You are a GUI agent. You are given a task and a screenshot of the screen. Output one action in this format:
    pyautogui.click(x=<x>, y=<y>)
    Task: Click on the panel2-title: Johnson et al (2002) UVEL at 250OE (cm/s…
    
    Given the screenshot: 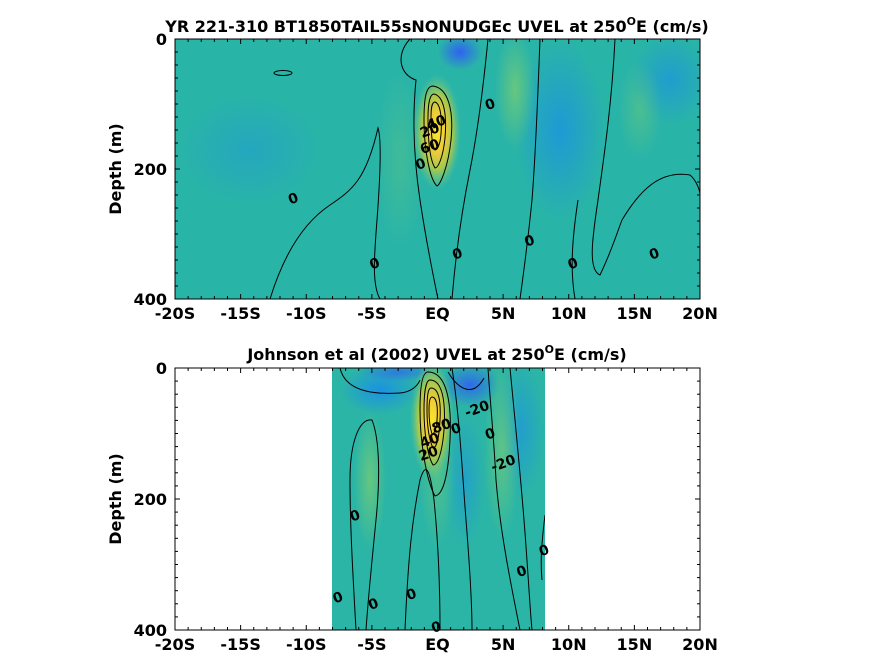 What is the action you would take?
    pyautogui.click(x=436, y=353)
    